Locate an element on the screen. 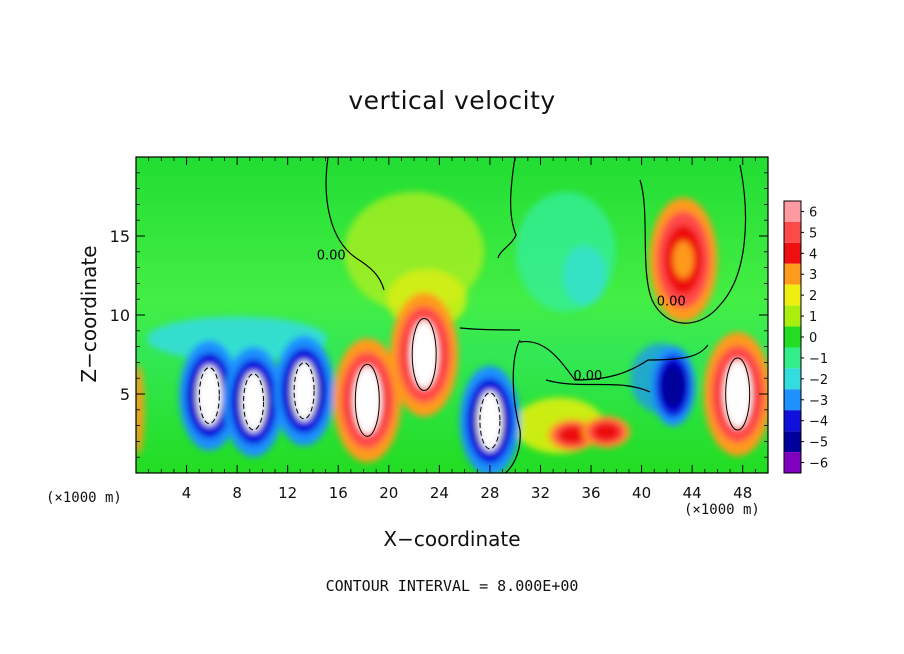 This screenshot has width=904, height=654. colorbar: 6 5 4 3 2 1 0 −1 −2 −3 −4 −5 −6 is located at coordinates (805, 337).